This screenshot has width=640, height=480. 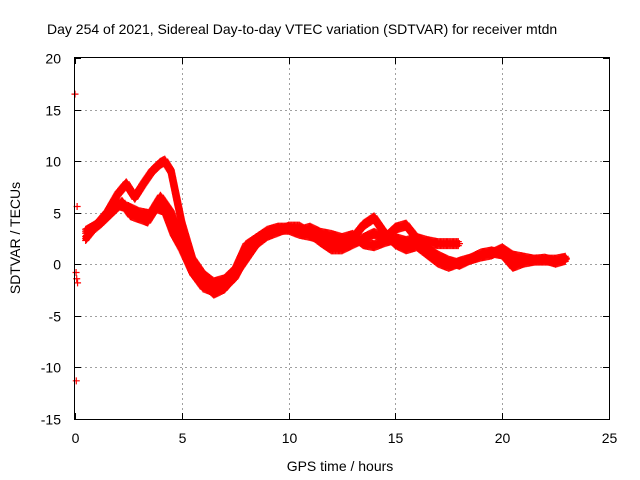 I want to click on x-tick-label: 10, so click(x=290, y=438).